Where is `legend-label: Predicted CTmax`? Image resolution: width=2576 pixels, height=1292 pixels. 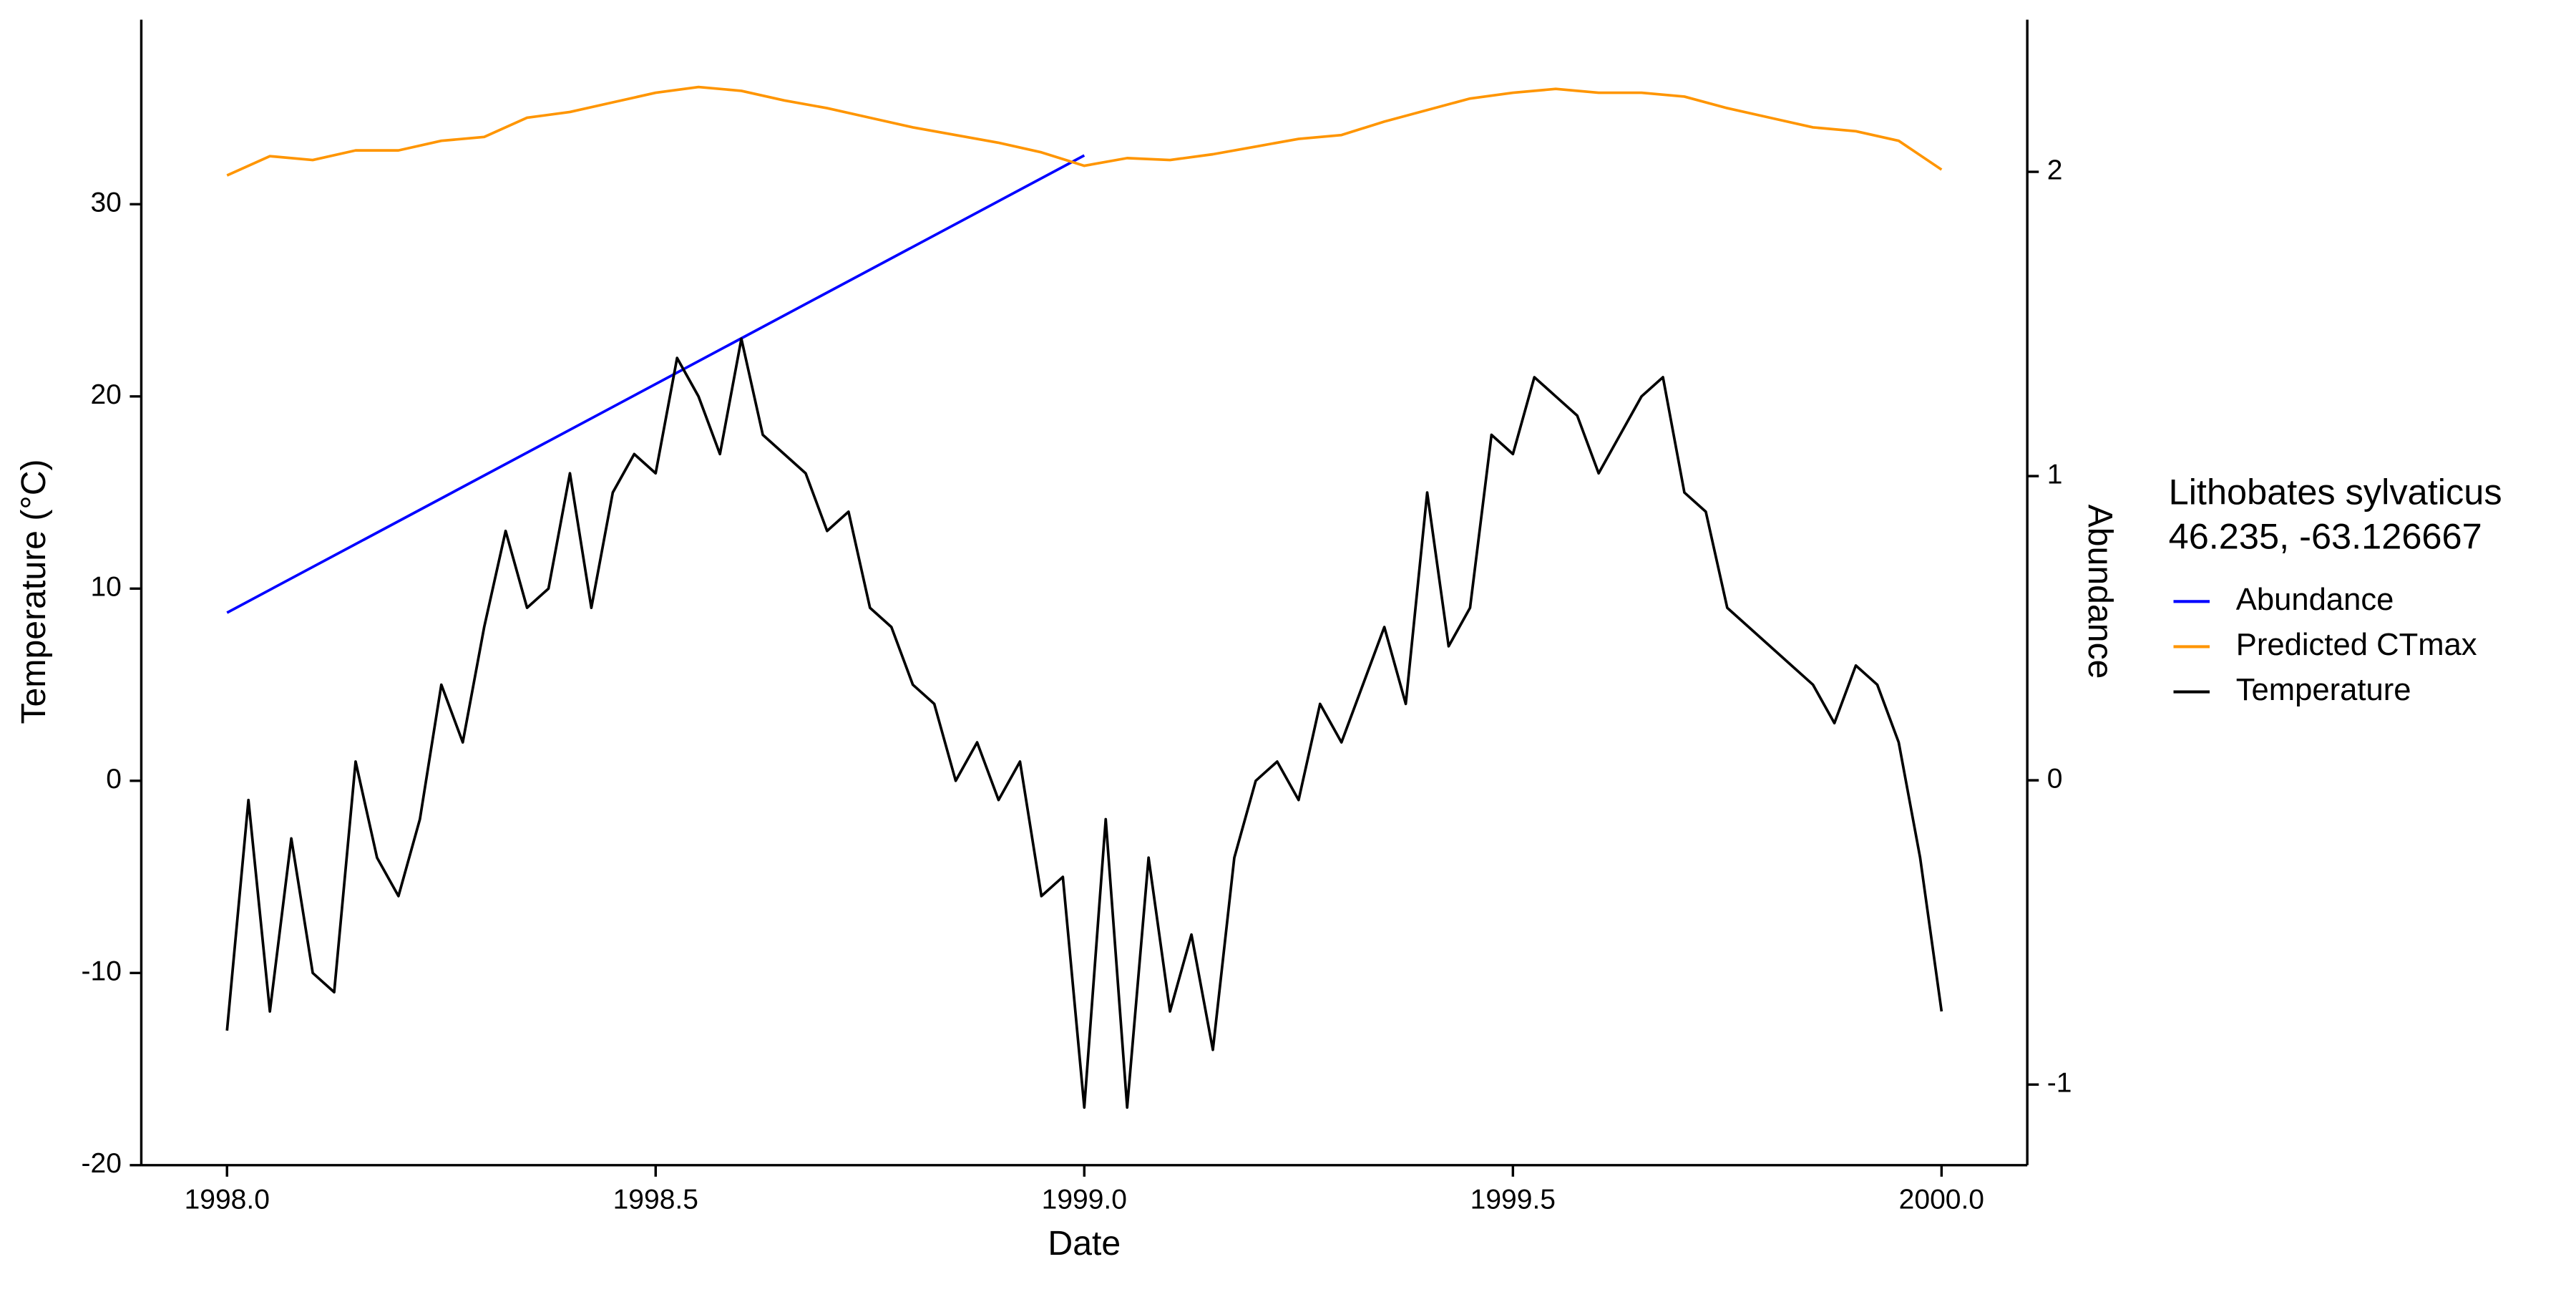
legend-label: Predicted CTmax is located at coordinates (2356, 645).